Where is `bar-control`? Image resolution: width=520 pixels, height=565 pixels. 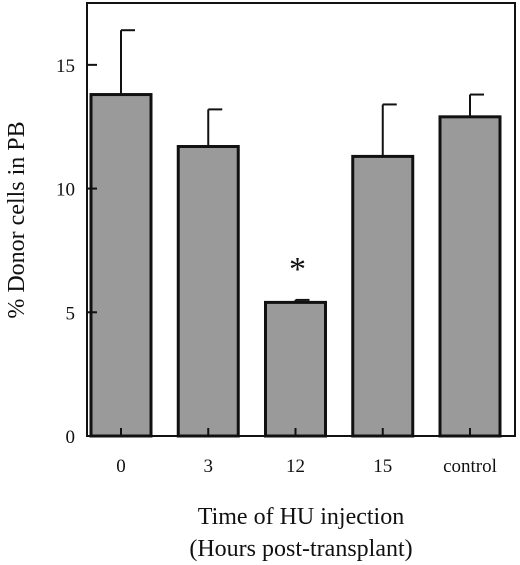
bar-control is located at coordinates (470, 276).